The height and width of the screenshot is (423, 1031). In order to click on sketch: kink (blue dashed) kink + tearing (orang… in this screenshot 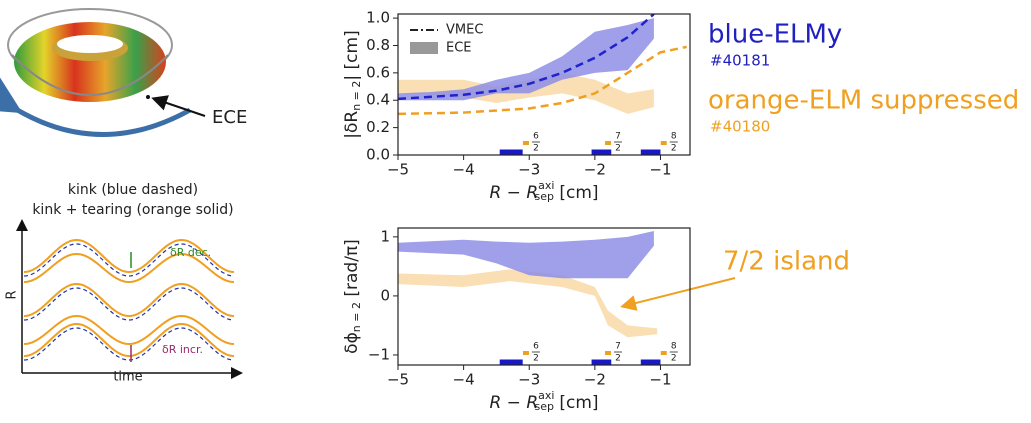, I will do `click(124, 283)`.